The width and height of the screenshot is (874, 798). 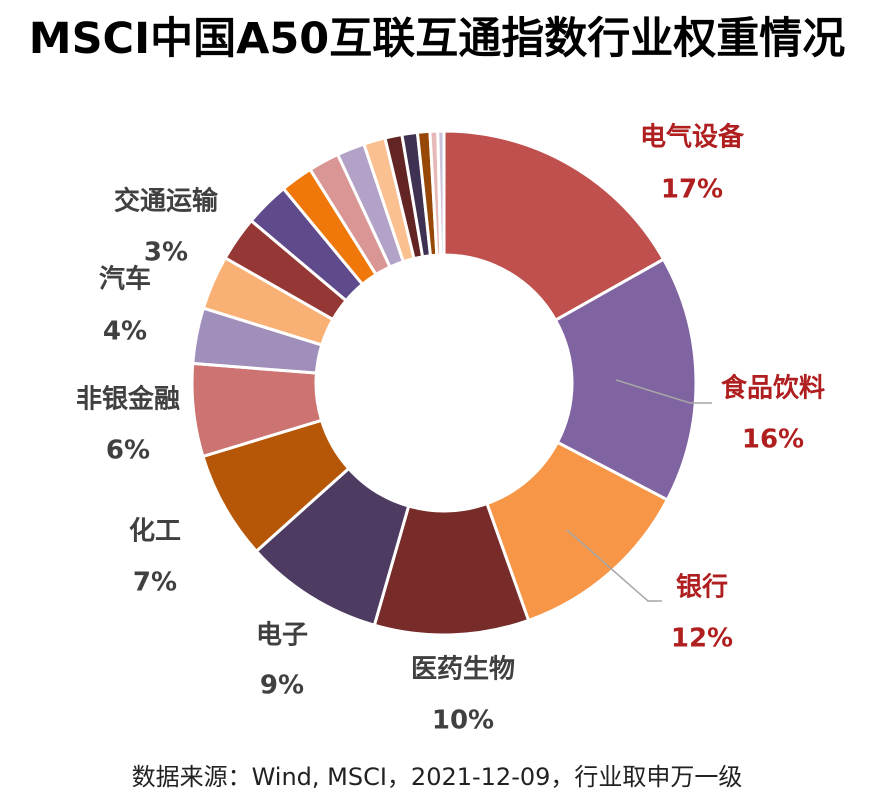 I want to click on slice-value-label-2: 12%, so click(x=702, y=639).